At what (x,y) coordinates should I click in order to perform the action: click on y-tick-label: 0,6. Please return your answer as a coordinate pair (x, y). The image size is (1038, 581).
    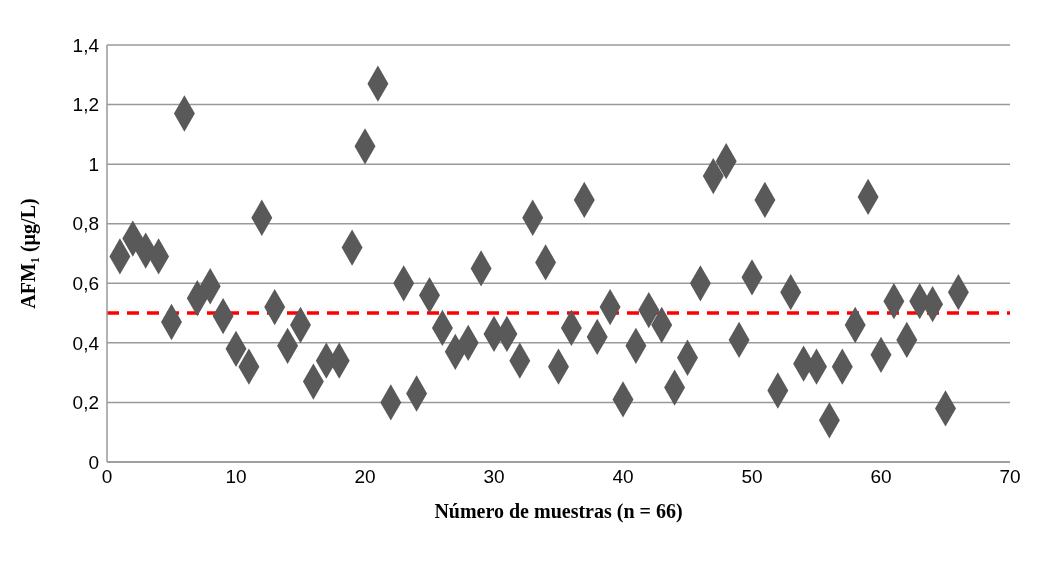
    Looking at the image, I should click on (85, 284).